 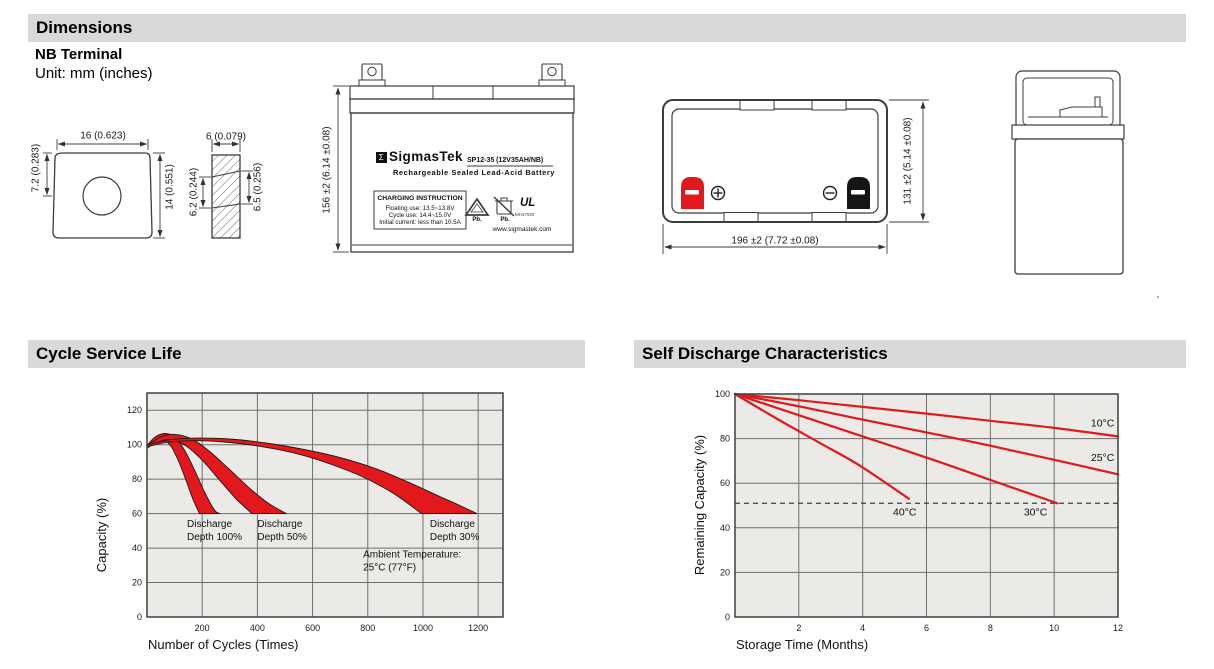 I want to click on section-header-self-discharge: Self Discharge Characteristics, so click(x=910, y=354).